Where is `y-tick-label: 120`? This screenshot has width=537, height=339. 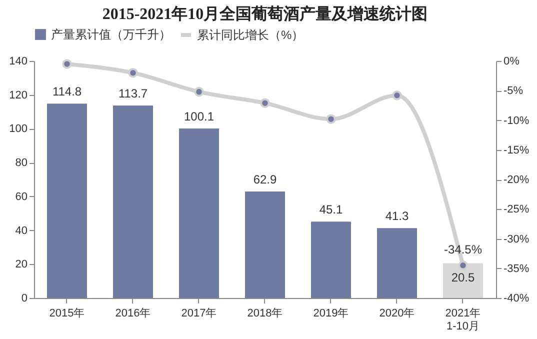
y-tick-label: 120 is located at coordinates (18, 95).